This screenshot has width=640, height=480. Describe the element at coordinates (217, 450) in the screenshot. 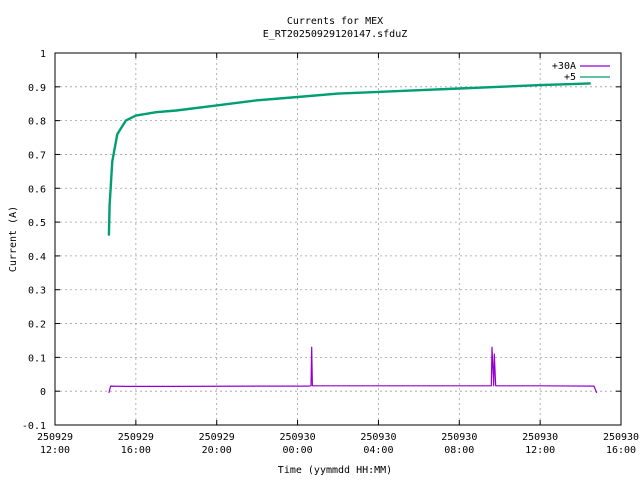

I see `x-tick-label-time: 20:00` at that location.